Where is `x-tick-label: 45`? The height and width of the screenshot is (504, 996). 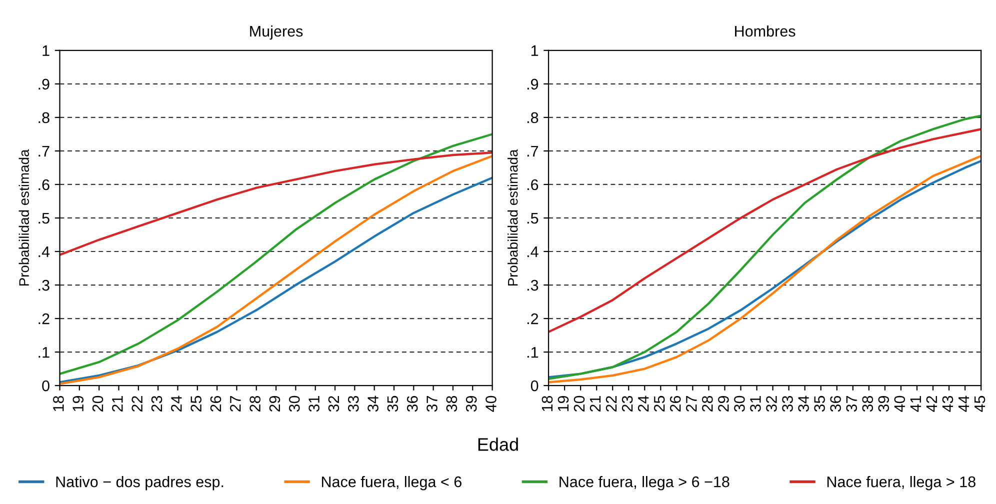
x-tick-label: 45 is located at coordinates (980, 404).